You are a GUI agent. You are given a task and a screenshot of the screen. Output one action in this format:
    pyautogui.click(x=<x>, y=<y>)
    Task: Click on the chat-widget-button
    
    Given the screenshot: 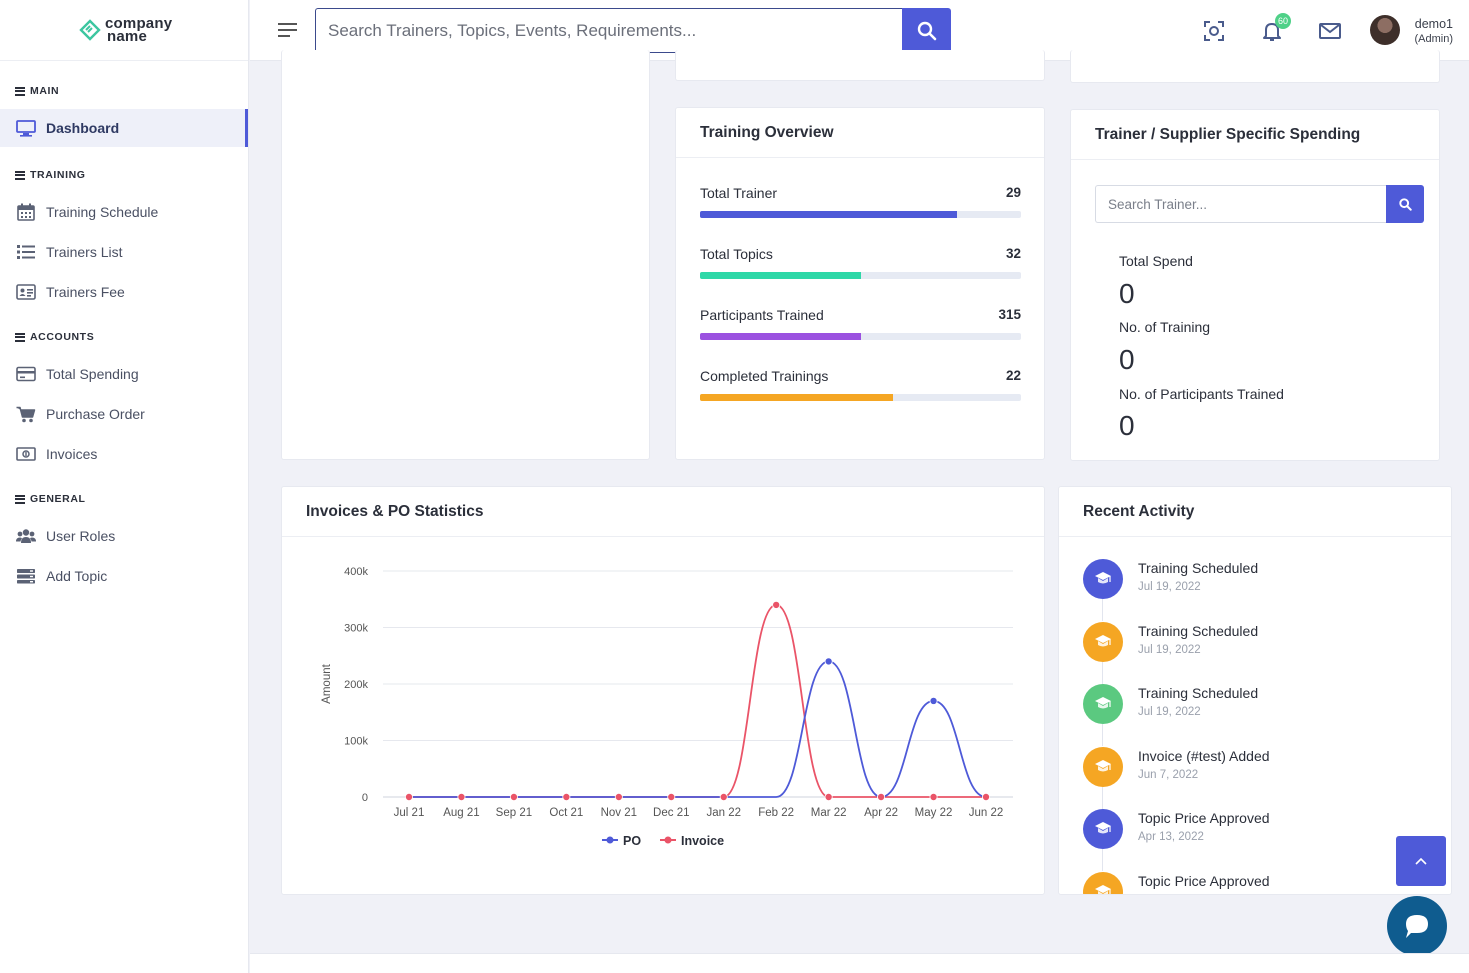 What is the action you would take?
    pyautogui.click(x=1417, y=926)
    